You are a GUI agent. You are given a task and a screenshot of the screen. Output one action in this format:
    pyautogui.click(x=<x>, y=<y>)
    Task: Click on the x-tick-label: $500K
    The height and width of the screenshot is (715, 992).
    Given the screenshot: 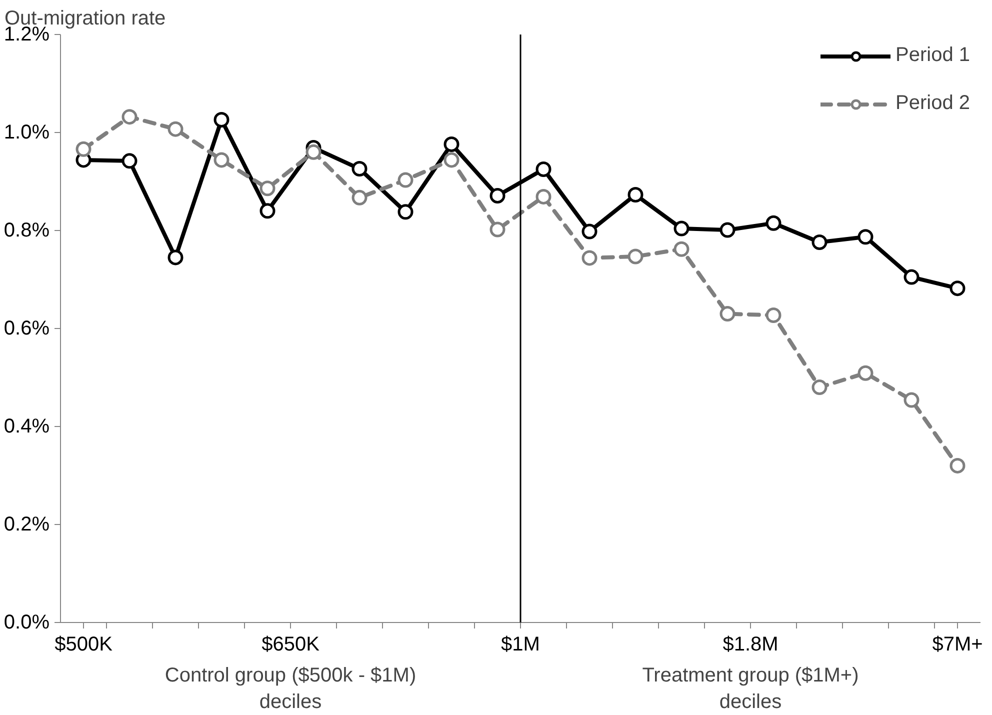 What is the action you would take?
    pyautogui.click(x=84, y=645)
    